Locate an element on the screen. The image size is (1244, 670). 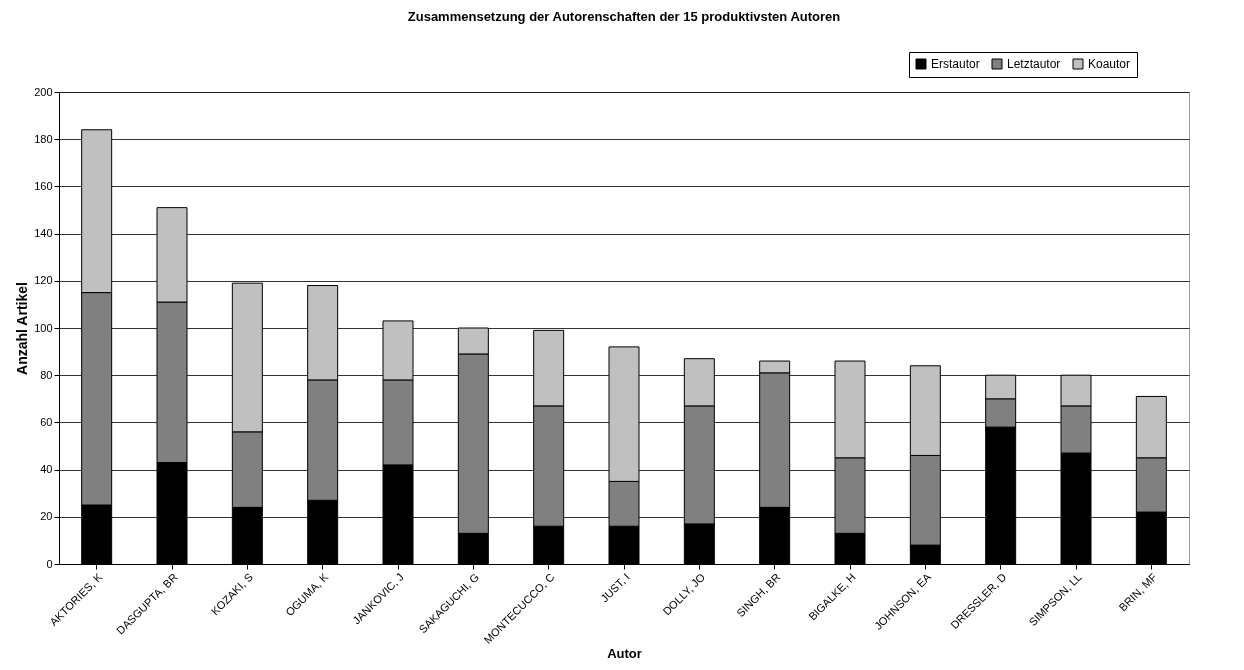
y-axis-title: Anzahl Artikel is located at coordinates (22, 328).